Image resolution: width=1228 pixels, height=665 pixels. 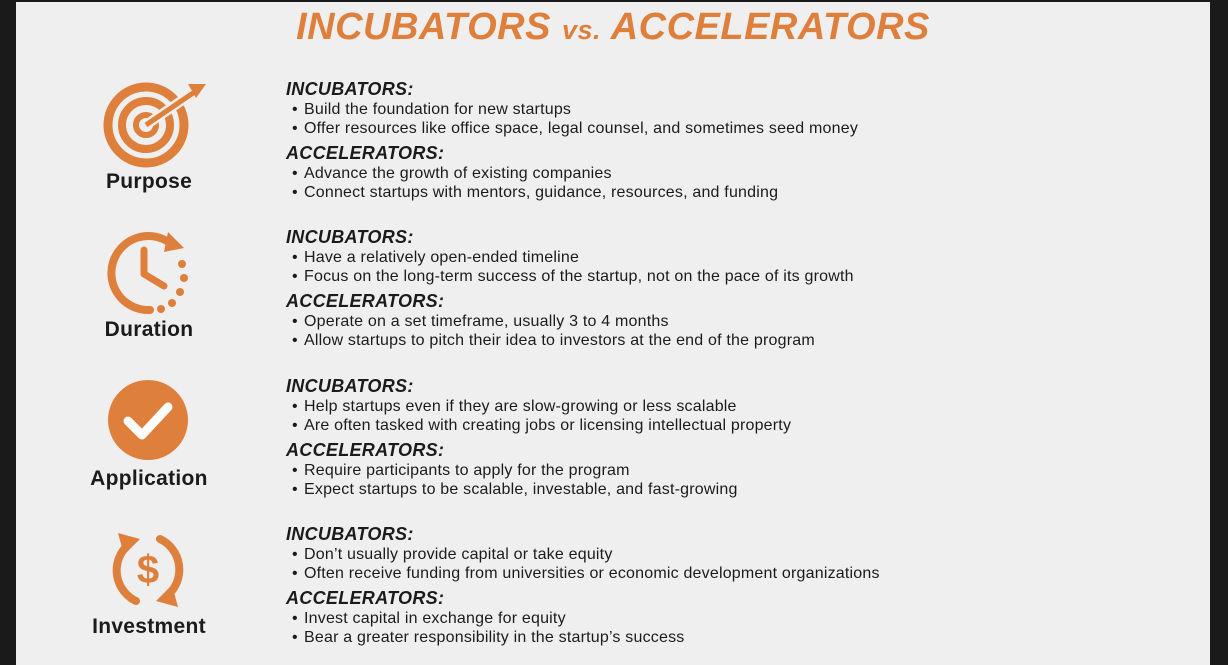 I want to click on section-label: Purpose, so click(x=149, y=181).